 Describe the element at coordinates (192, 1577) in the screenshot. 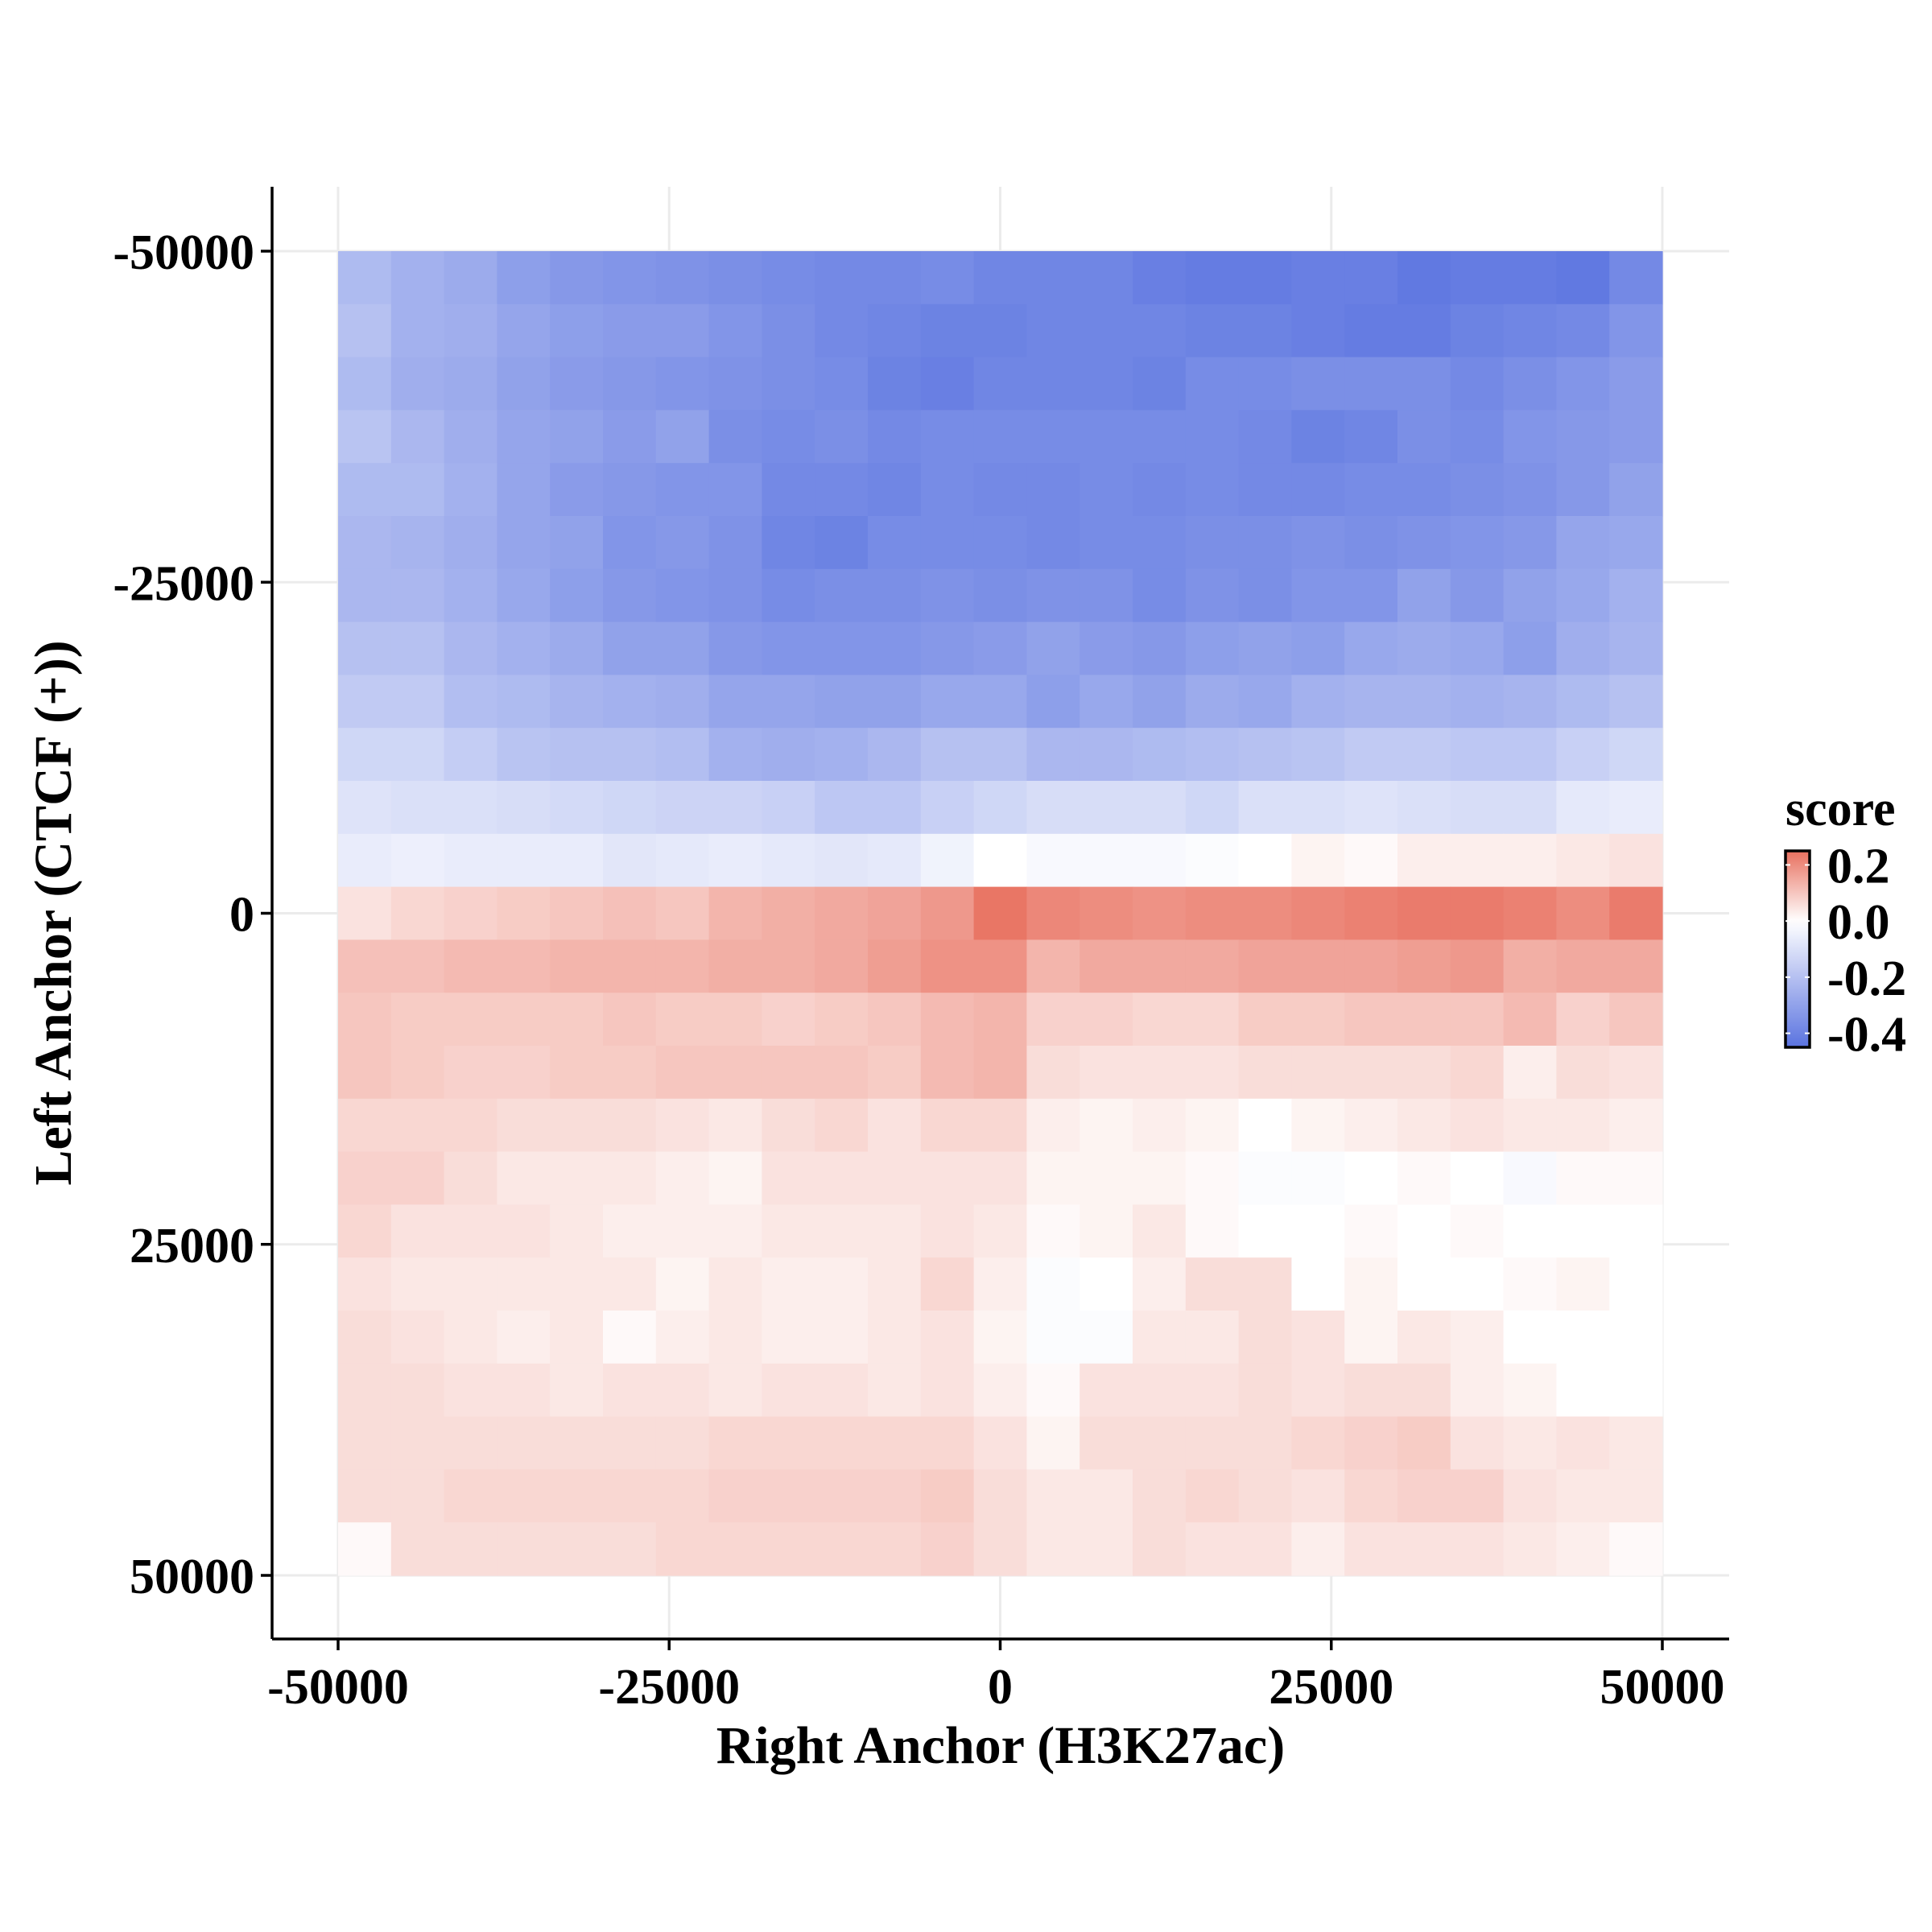

I see `y-tick-label: 50000` at that location.